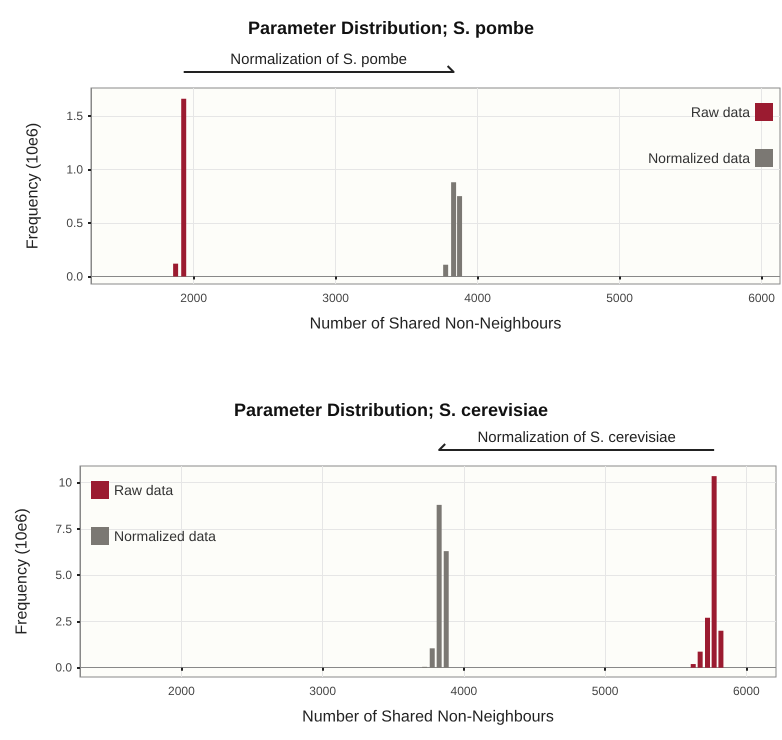 The height and width of the screenshot is (740, 782). What do you see at coordinates (391, 410) in the screenshot?
I see `chart-title: Parameter Distribution; S. cerevisiae` at bounding box center [391, 410].